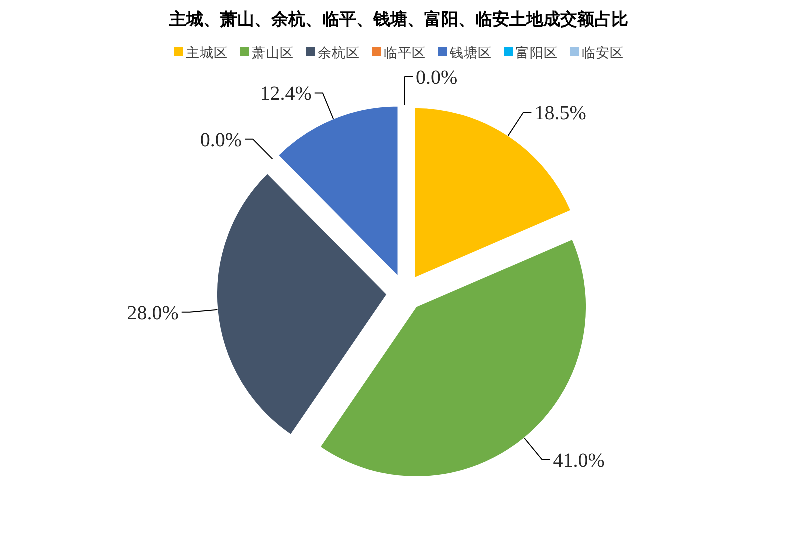  Describe the element at coordinates (273, 53) in the screenshot. I see `legend-label: 萧山区` at that location.